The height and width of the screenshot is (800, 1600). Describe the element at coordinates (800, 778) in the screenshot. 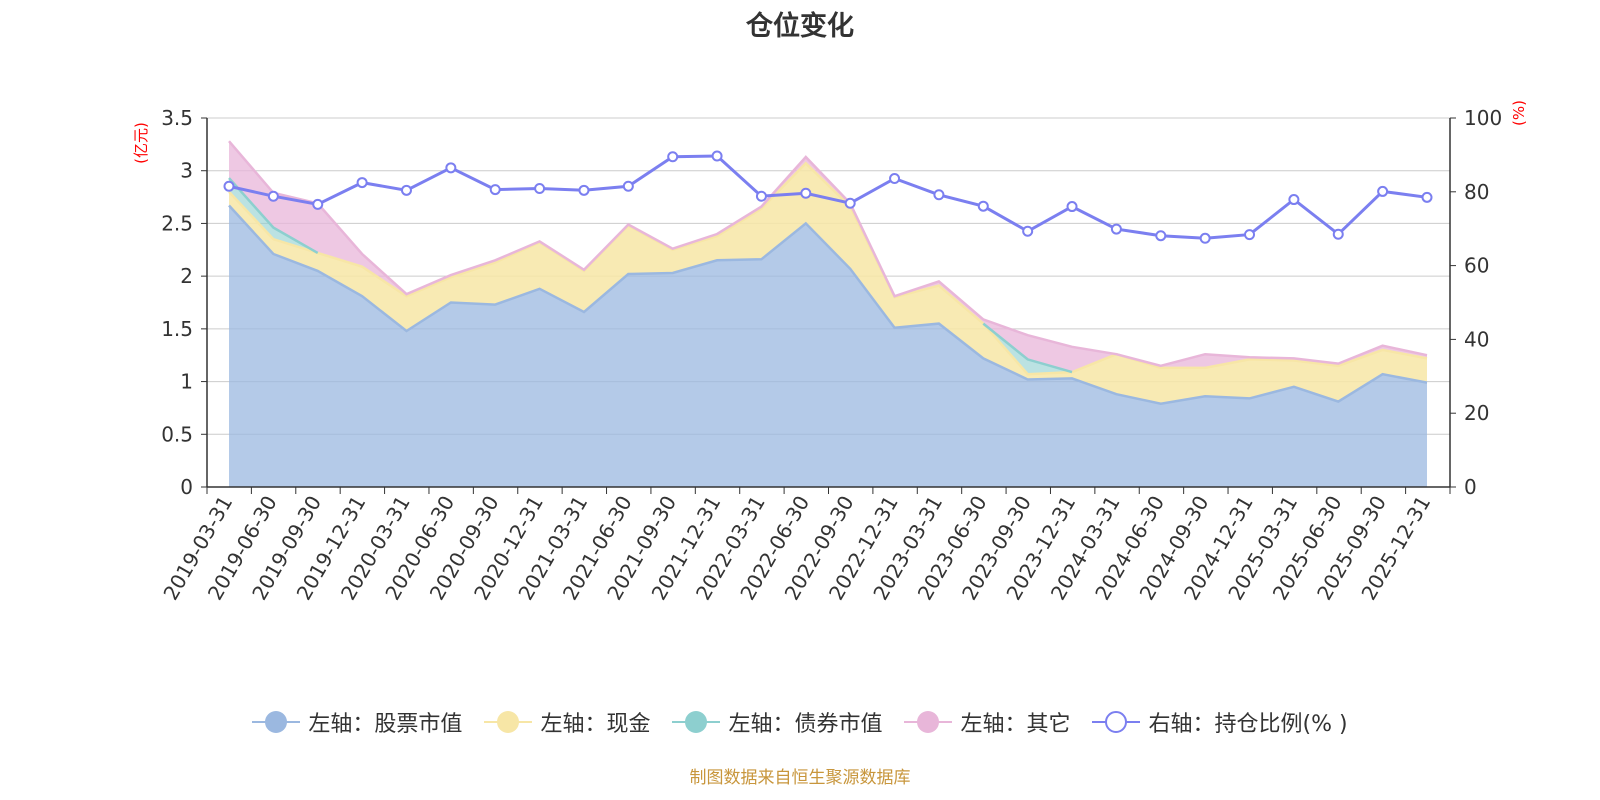

I see `source-note: 制图数据来自恒生聚源数据库` at that location.